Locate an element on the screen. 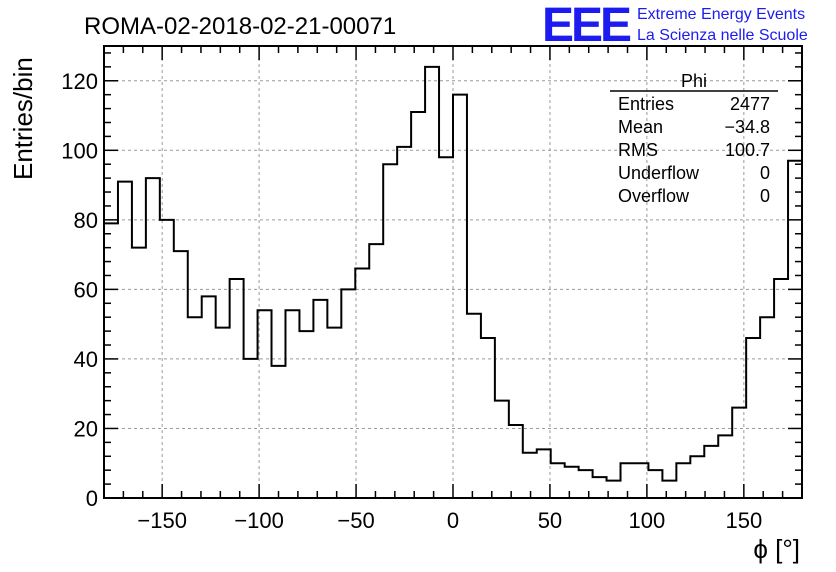 The image size is (836, 572). stats-value: 2477 is located at coordinates (750, 104).